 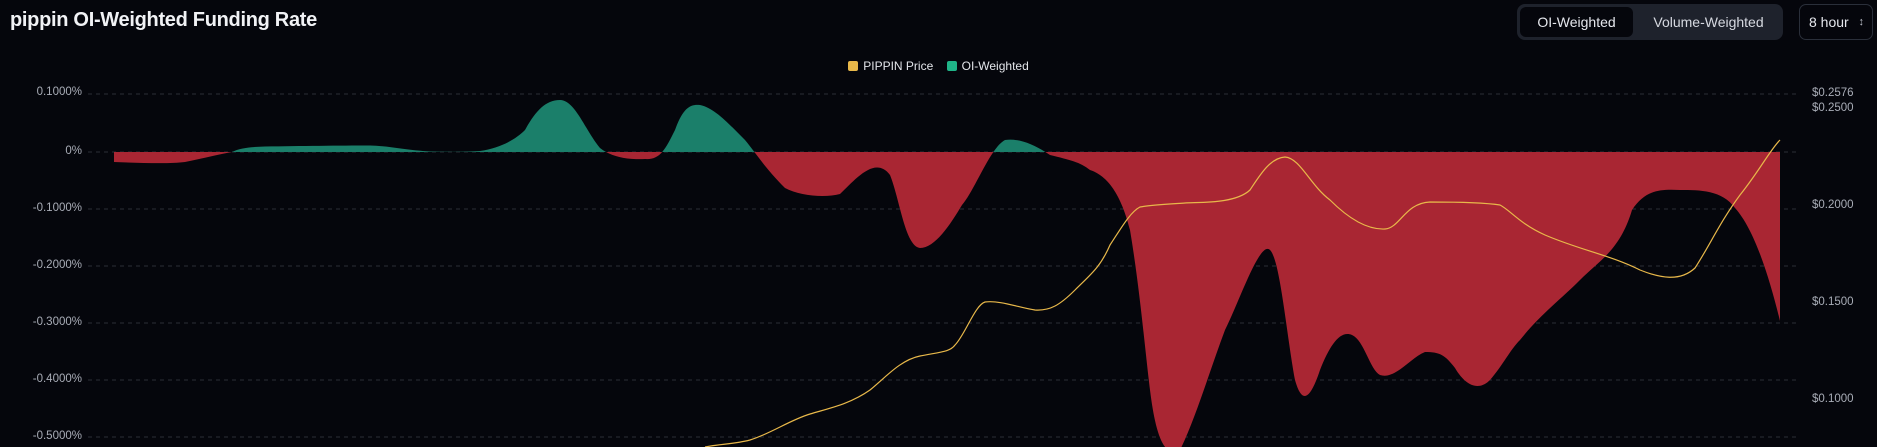 I want to click on interval-select: 8 hour ↕, so click(x=1836, y=22).